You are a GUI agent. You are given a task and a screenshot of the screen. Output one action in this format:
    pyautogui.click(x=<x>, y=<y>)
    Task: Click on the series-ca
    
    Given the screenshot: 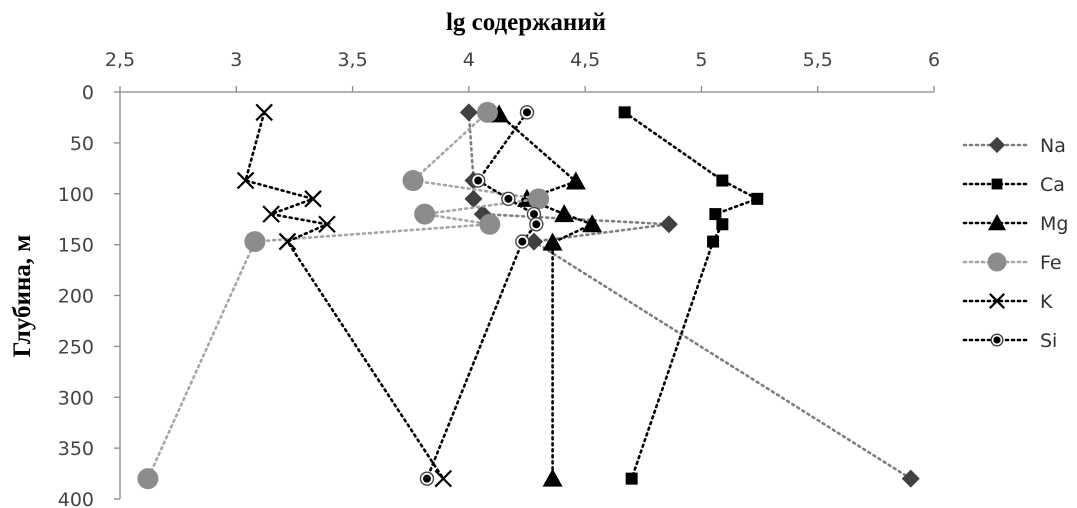 What is the action you would take?
    pyautogui.click(x=691, y=295)
    